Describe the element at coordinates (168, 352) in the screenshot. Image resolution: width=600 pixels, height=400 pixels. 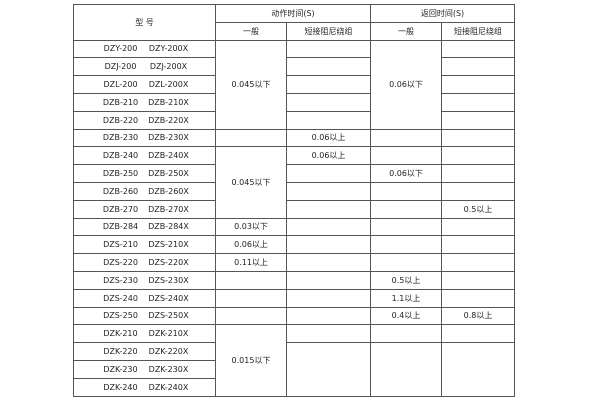
I see `model-name-x: DZK-220X` at that location.